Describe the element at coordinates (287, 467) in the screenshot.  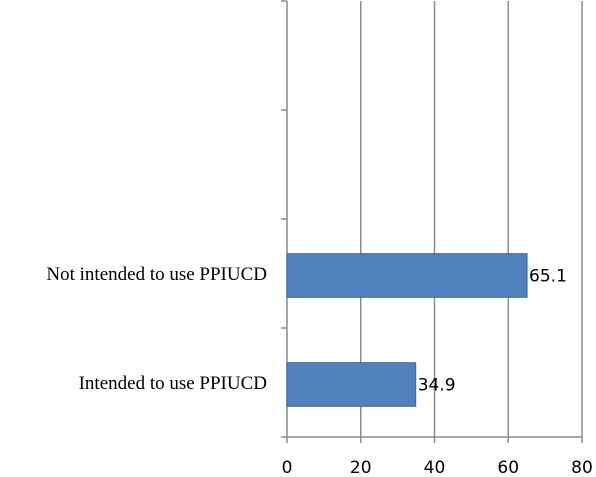
I see `x-tick-label: 0` at that location.